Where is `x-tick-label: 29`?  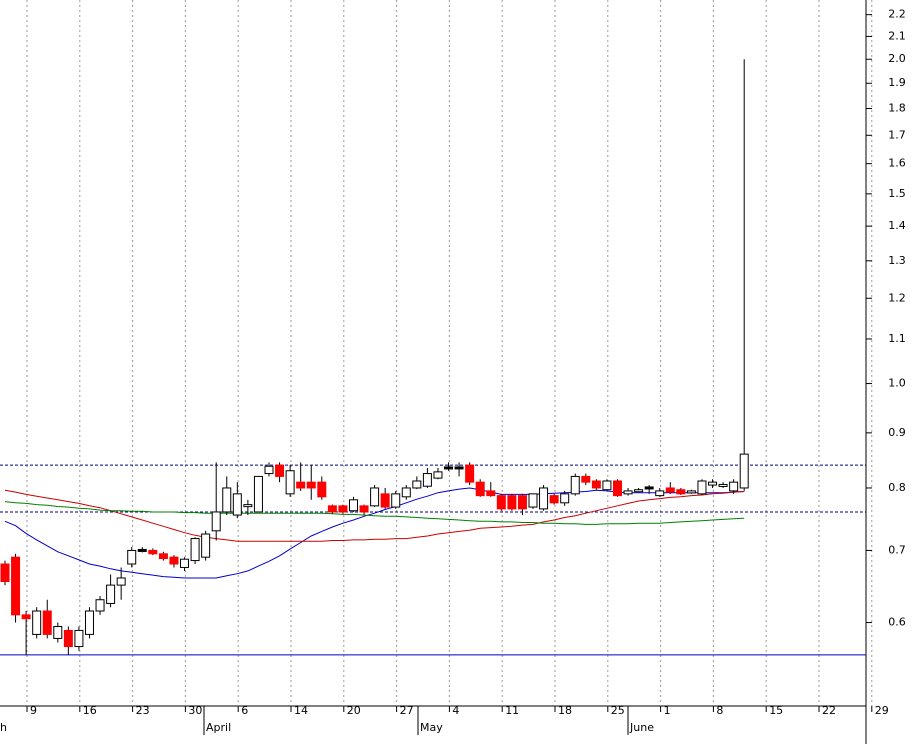 x-tick-label: 29 is located at coordinates (882, 710).